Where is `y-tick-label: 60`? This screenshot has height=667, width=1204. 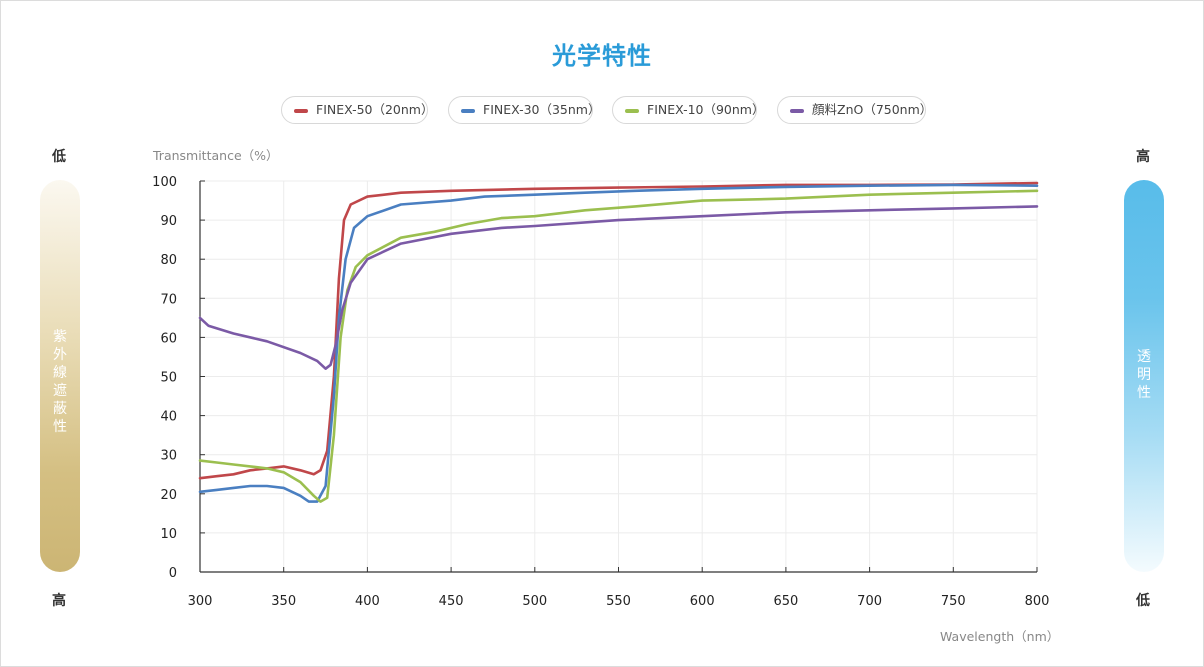 y-tick-label: 60 is located at coordinates (168, 338).